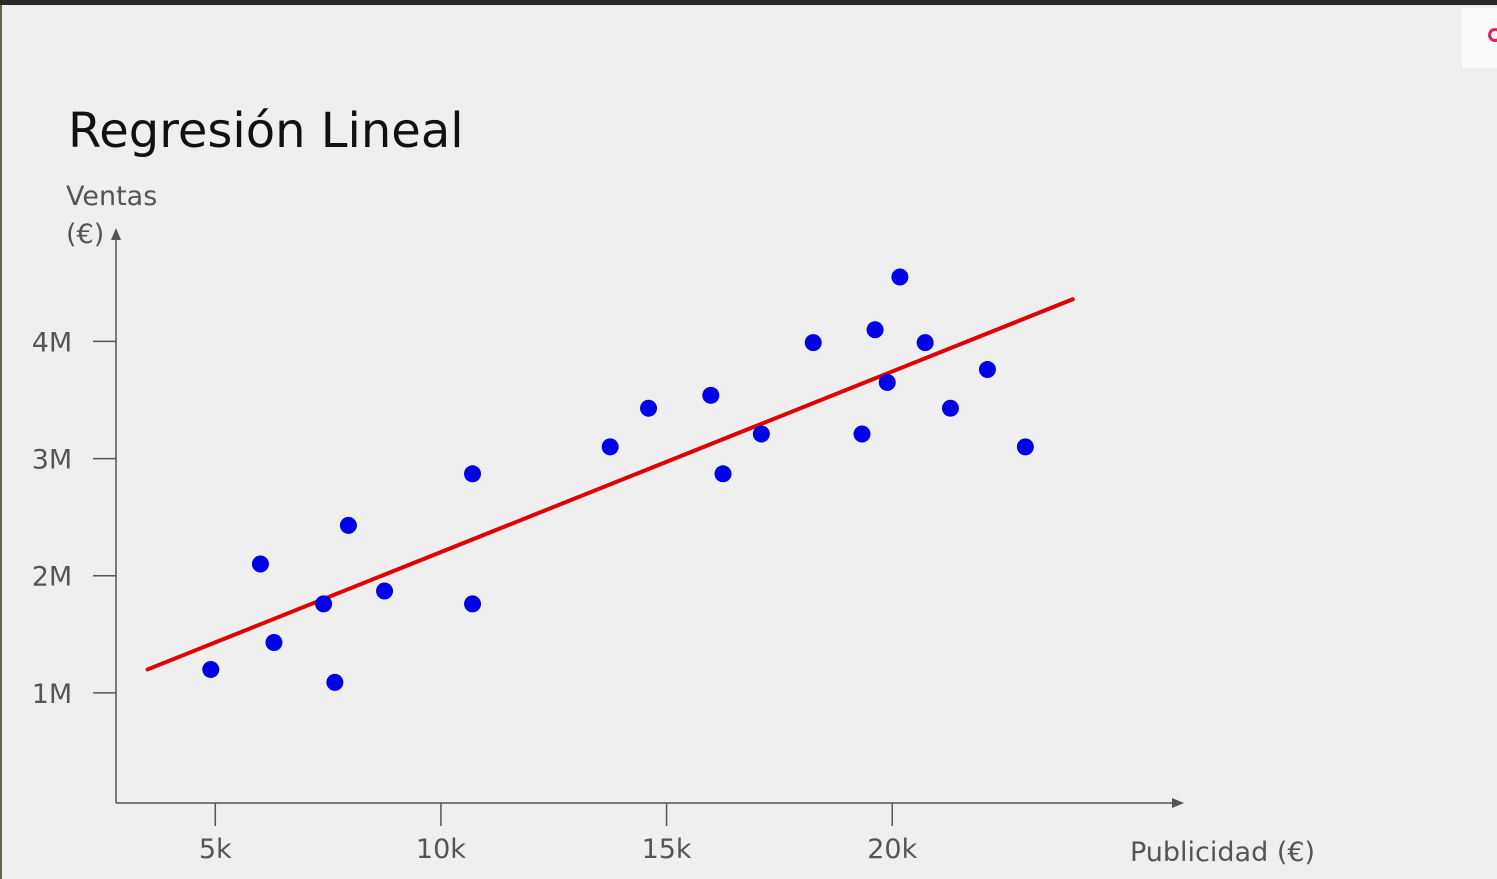  Describe the element at coordinates (52, 342) in the screenshot. I see `y-tick-label: 4M` at that location.